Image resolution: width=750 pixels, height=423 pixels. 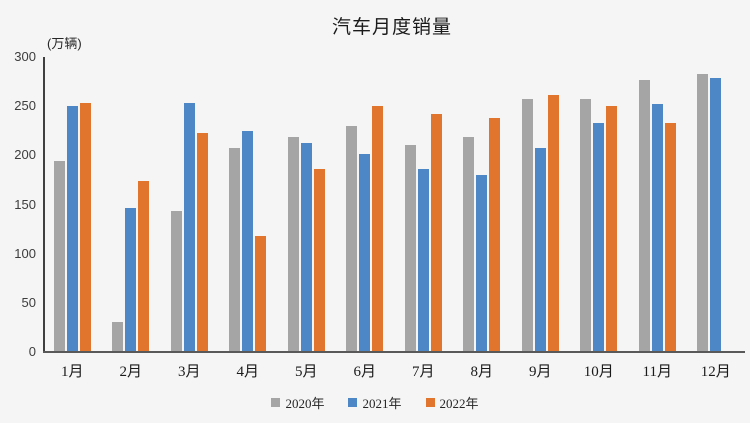 What do you see at coordinates (59, 256) in the screenshot?
I see `bar-2020年-1月` at bounding box center [59, 256].